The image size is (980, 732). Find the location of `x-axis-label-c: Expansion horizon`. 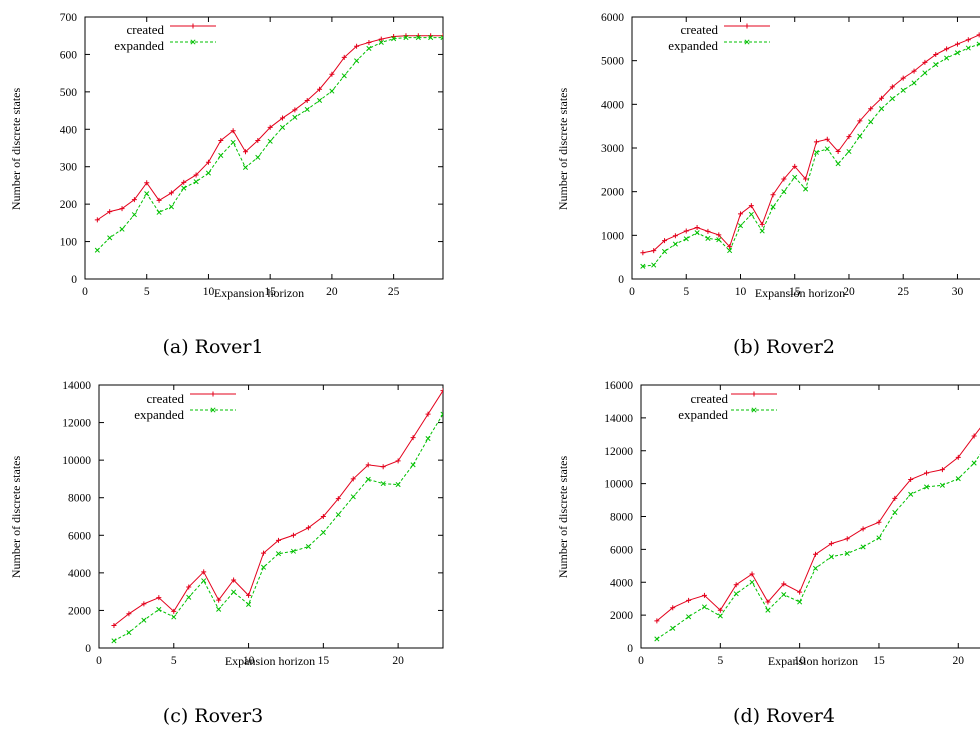

x-axis-label-c: Expansion horizon is located at coordinates (270, 661).